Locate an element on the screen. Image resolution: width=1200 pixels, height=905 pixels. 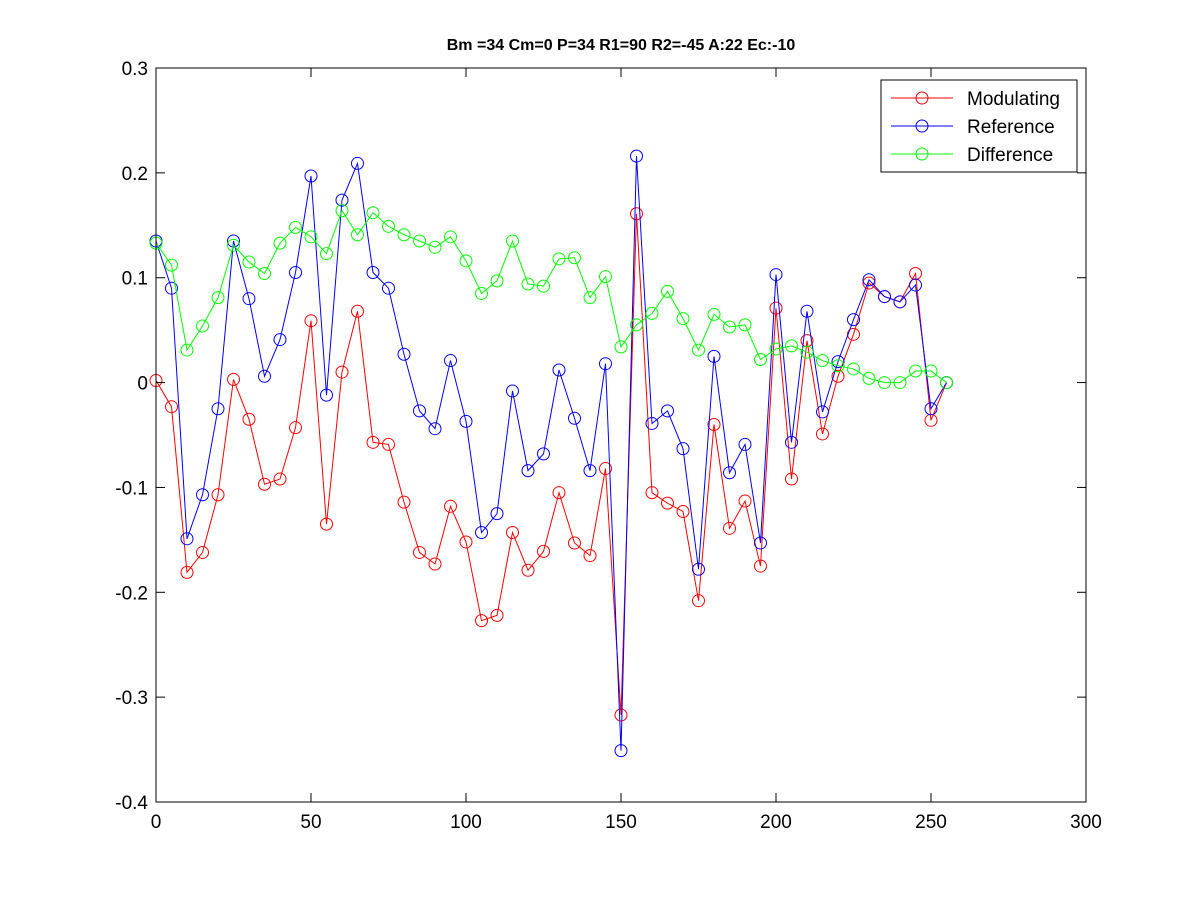
y-tick-label: 0.2 is located at coordinates (135, 174).